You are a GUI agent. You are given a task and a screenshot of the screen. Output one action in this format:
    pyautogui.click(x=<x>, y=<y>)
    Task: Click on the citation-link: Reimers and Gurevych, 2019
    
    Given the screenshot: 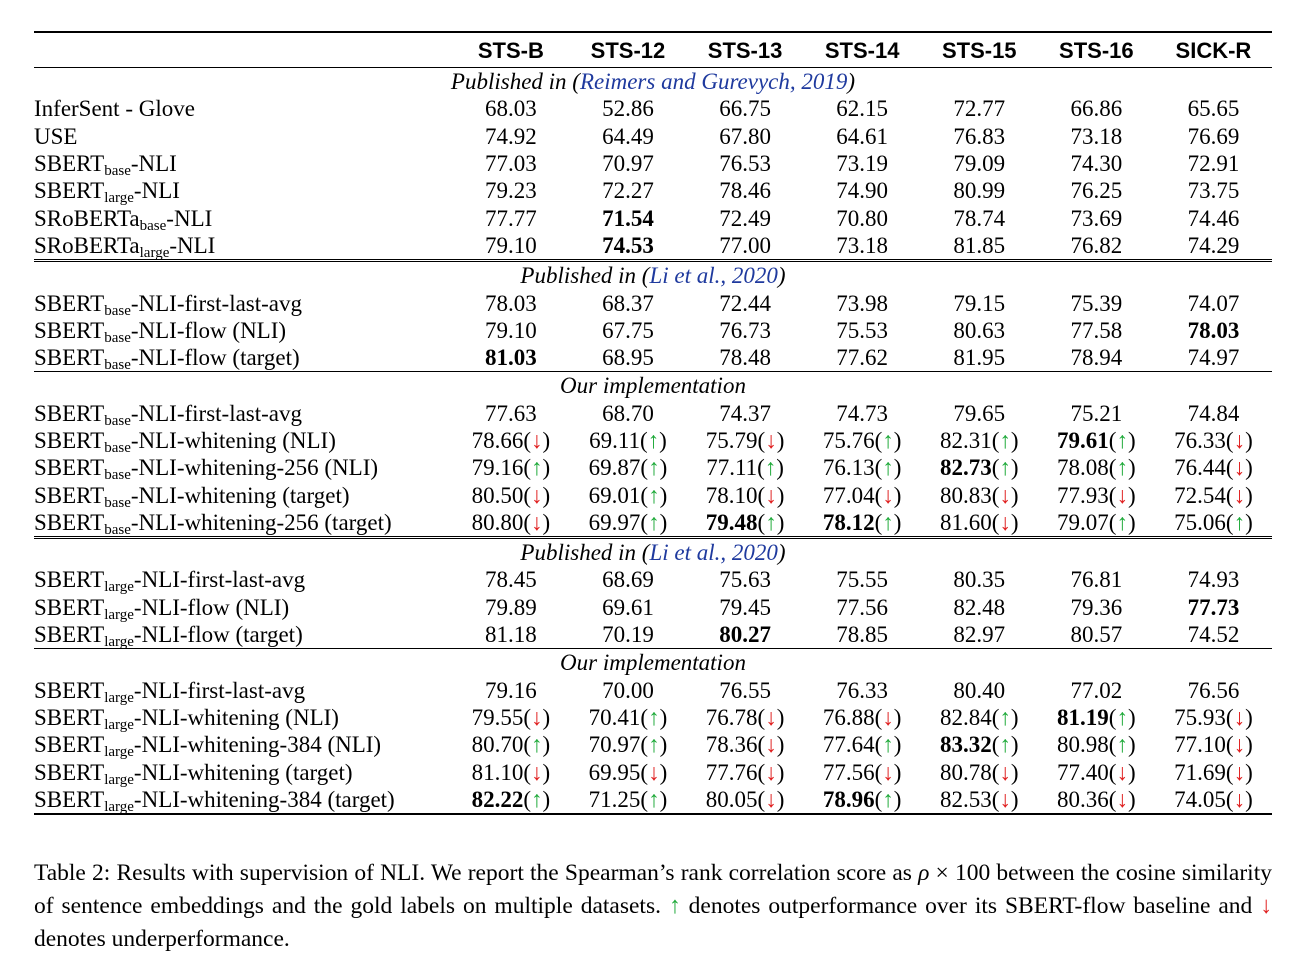 What is the action you would take?
    pyautogui.click(x=713, y=82)
    